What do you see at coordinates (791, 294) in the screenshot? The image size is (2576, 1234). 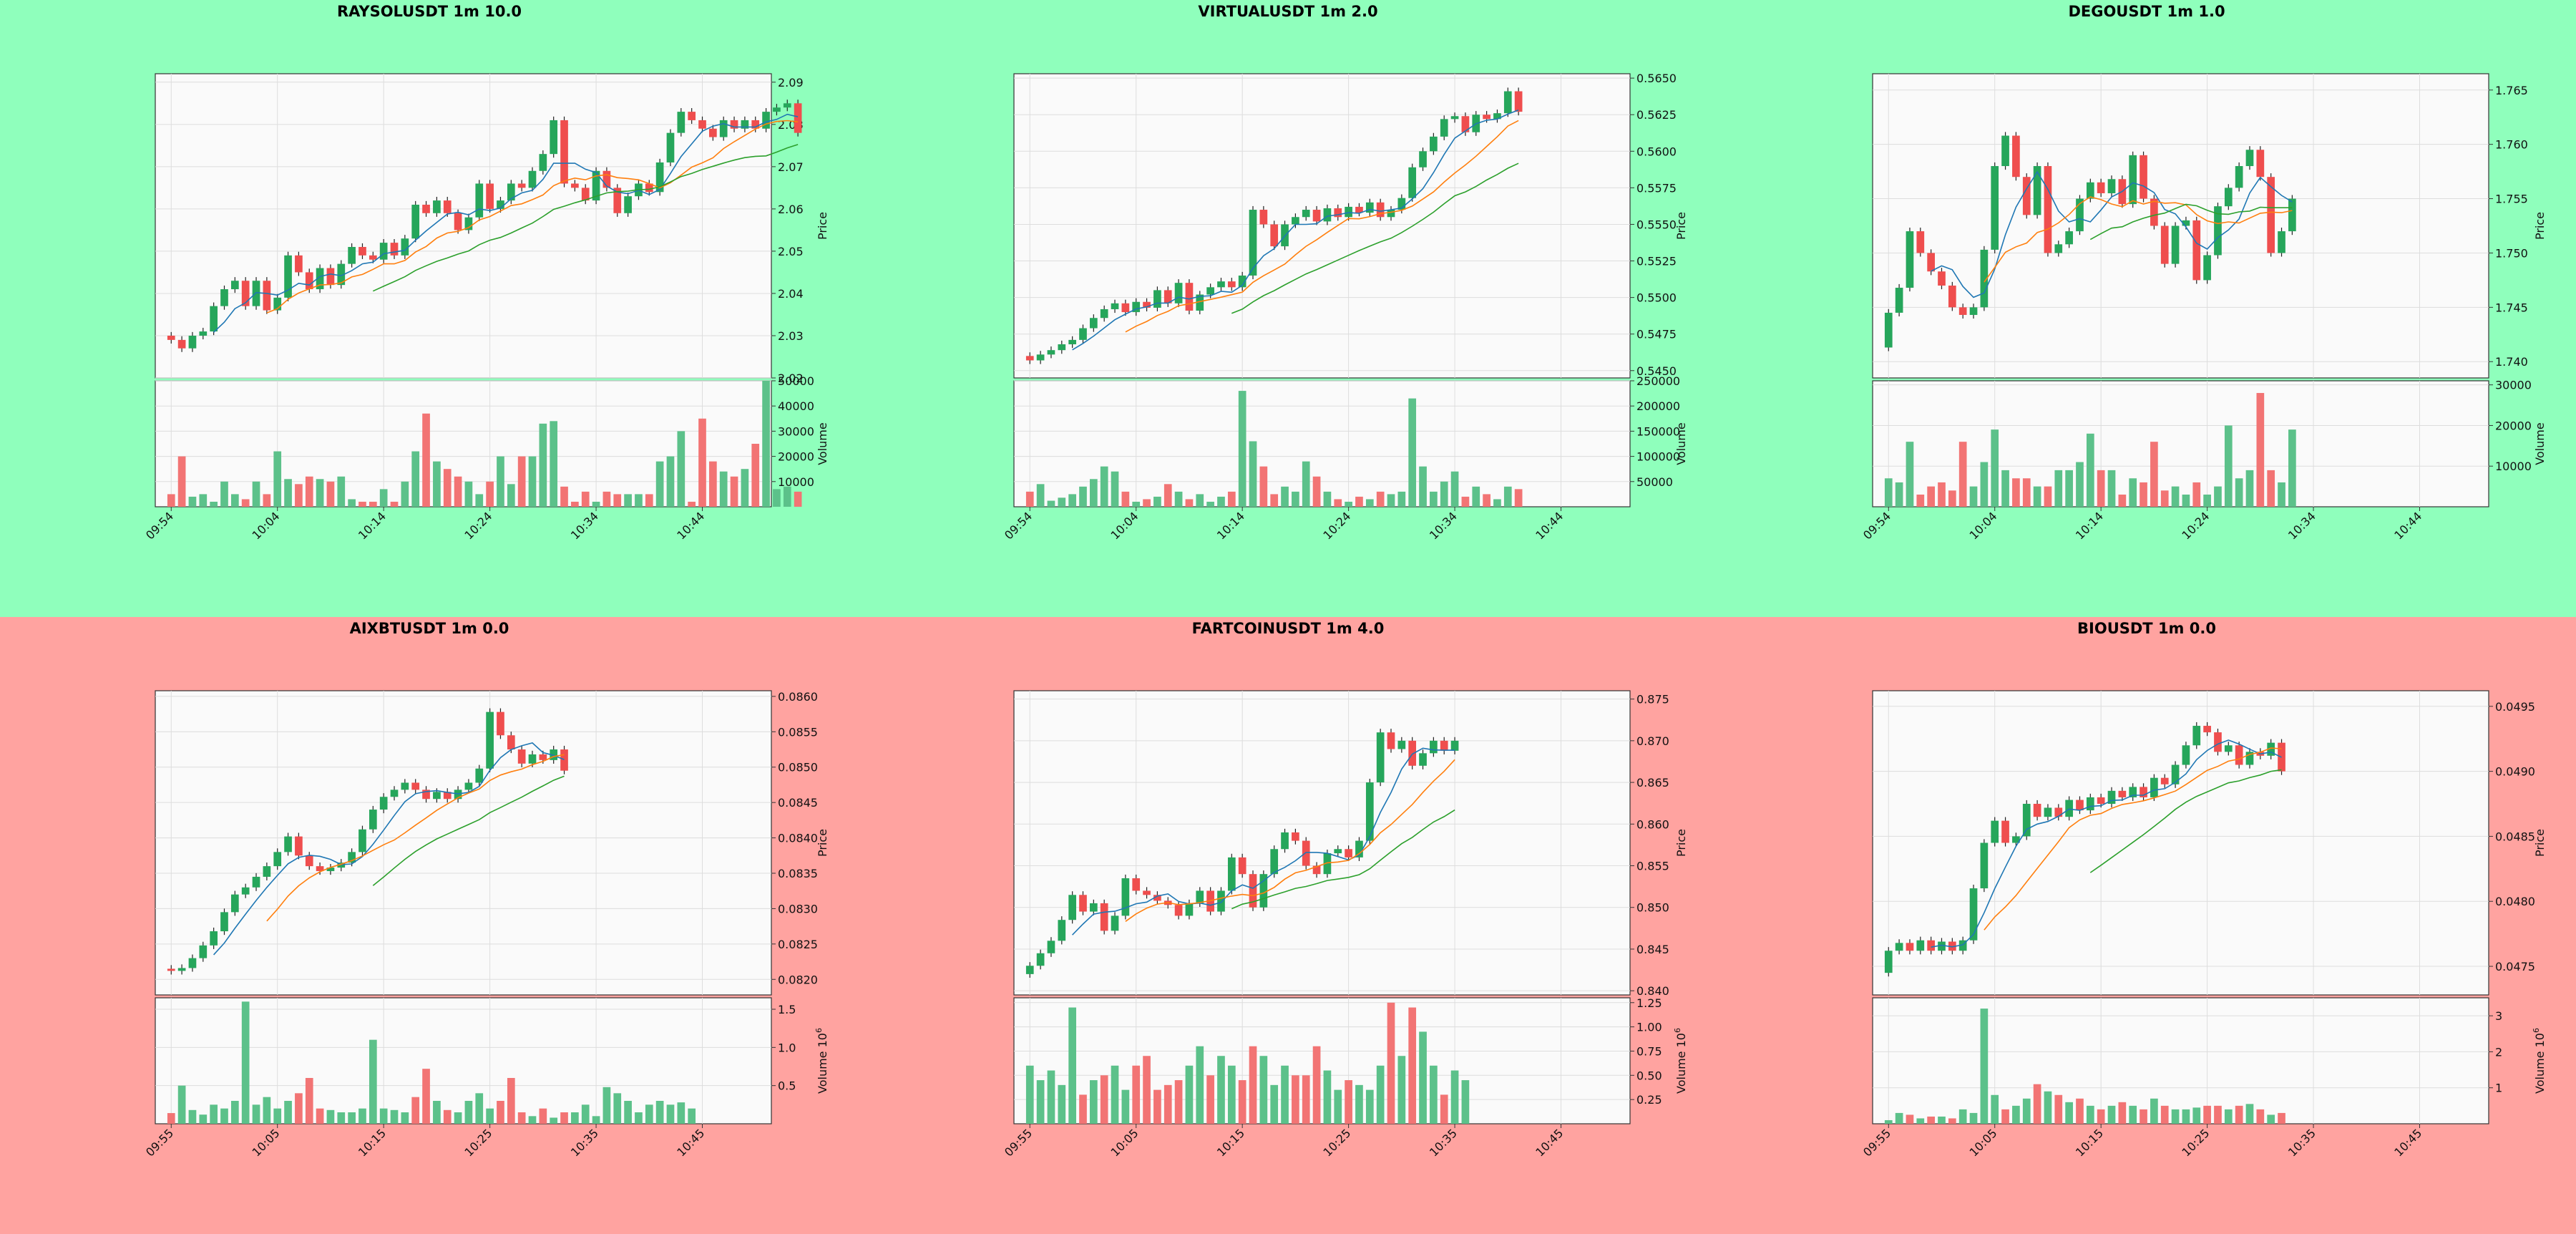 I see `price-tick-label: 2.04` at bounding box center [791, 294].